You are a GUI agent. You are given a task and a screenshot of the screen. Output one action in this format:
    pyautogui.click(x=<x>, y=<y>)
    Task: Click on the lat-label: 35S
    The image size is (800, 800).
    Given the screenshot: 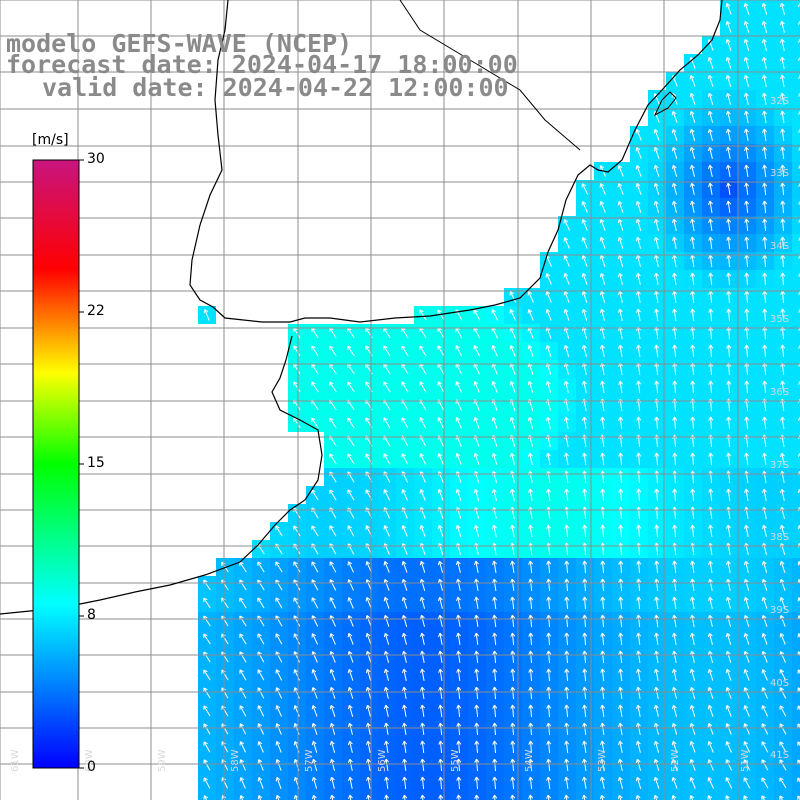 What is the action you would take?
    pyautogui.click(x=779, y=319)
    